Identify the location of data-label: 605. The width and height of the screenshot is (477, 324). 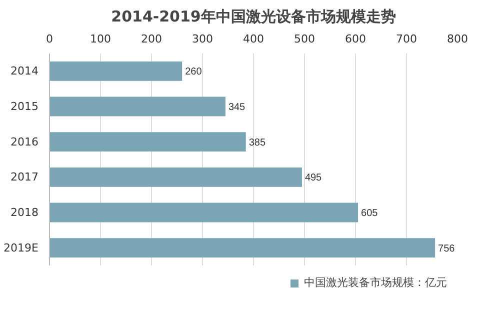
(369, 213).